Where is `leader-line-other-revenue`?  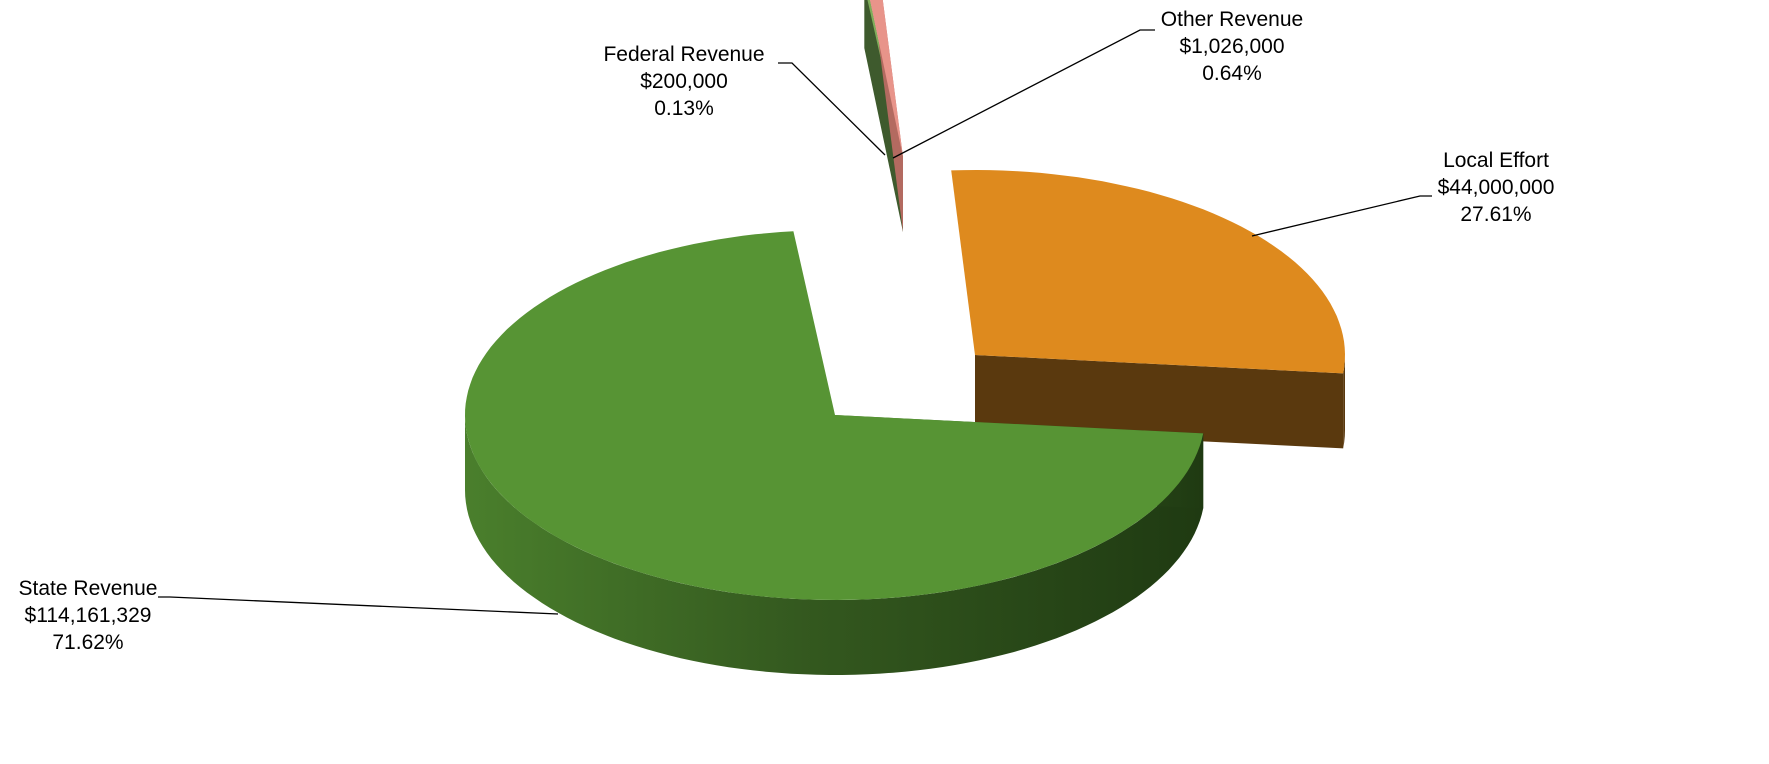
leader-line-other-revenue is located at coordinates (1023, 94).